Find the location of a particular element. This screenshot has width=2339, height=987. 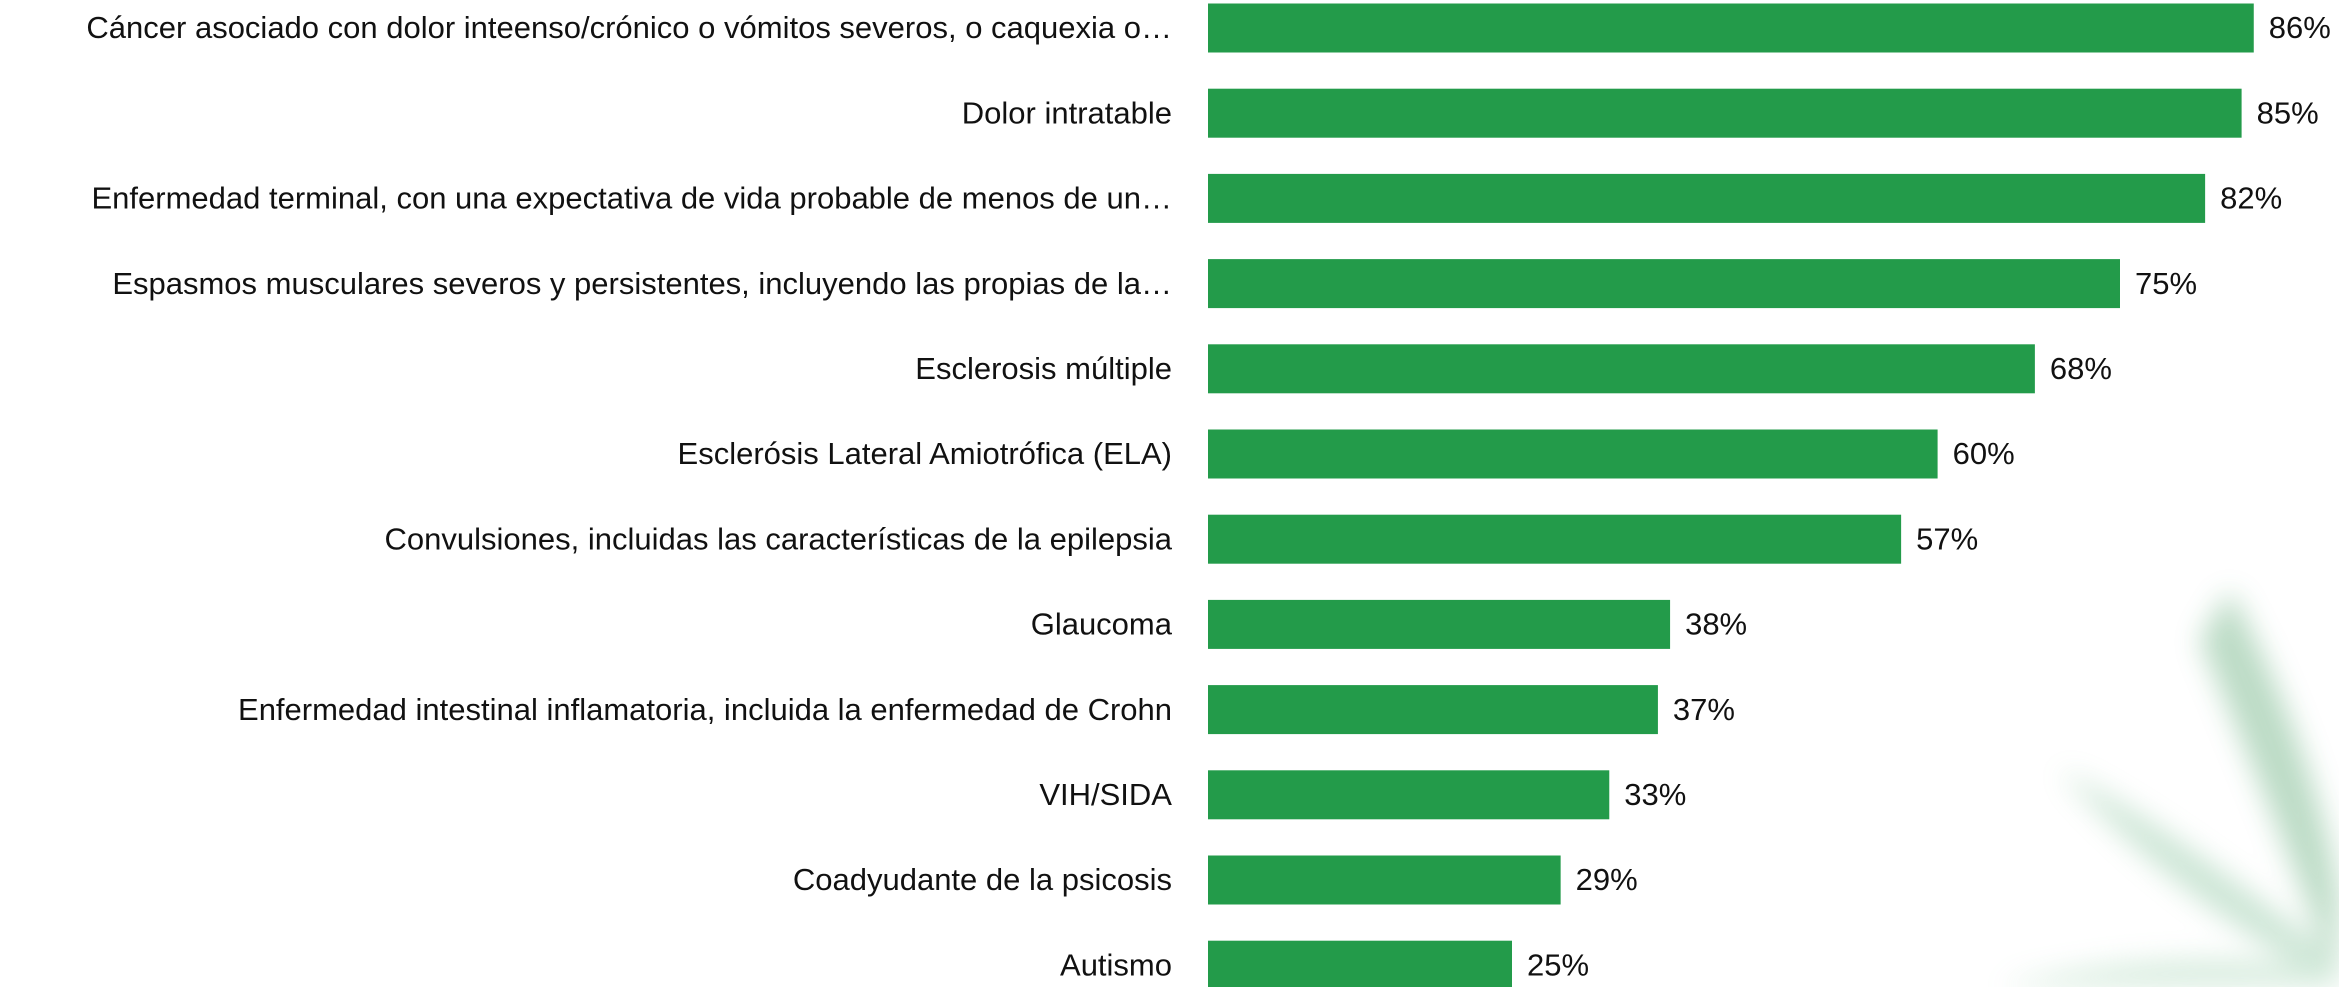

category-label: Dolor intratable is located at coordinates (1067, 112).